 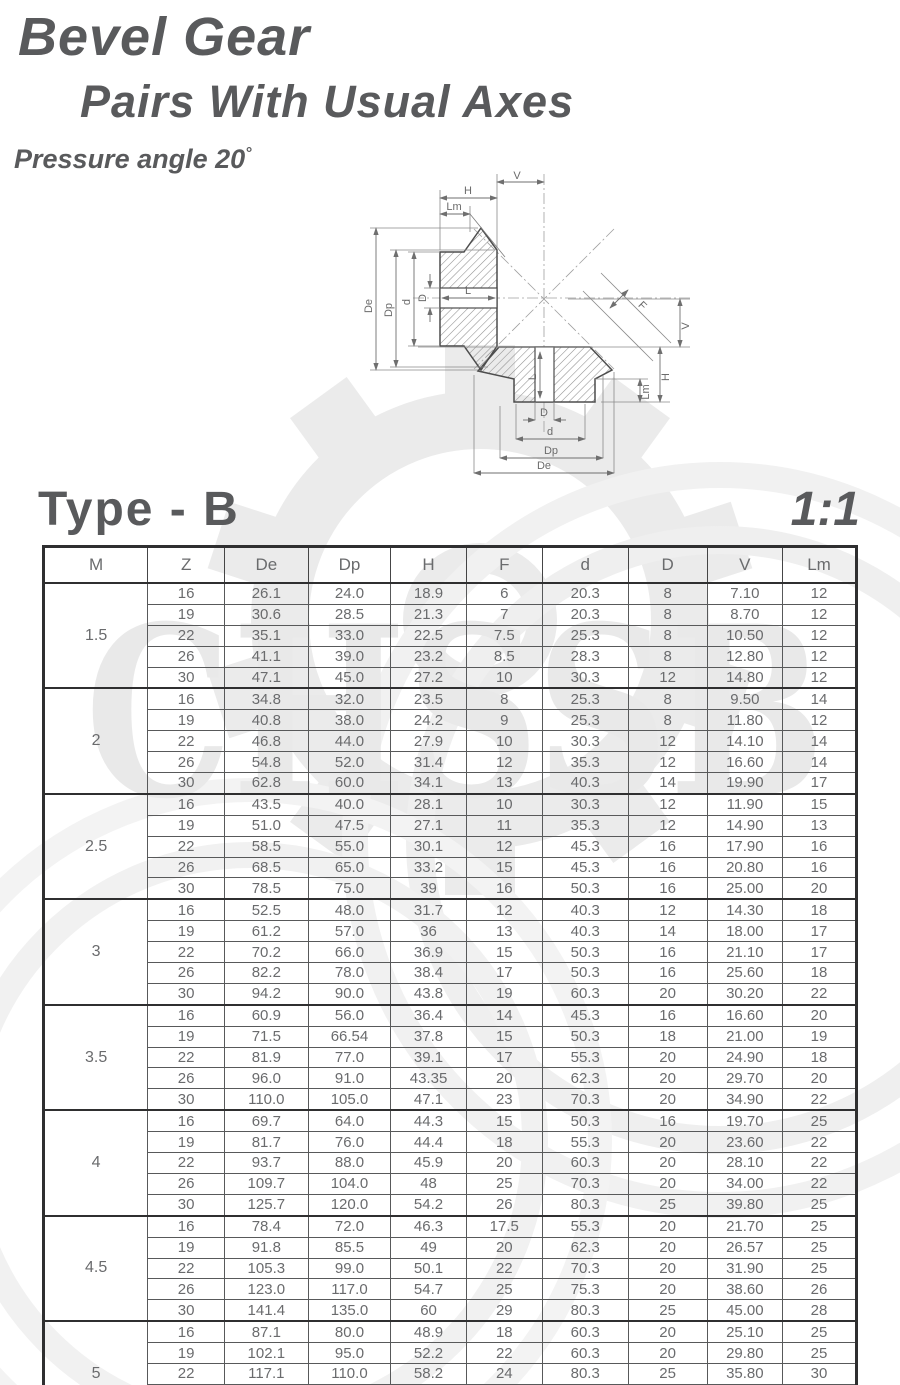 What do you see at coordinates (504, 1205) in the screenshot?
I see `value-cell: 26` at bounding box center [504, 1205].